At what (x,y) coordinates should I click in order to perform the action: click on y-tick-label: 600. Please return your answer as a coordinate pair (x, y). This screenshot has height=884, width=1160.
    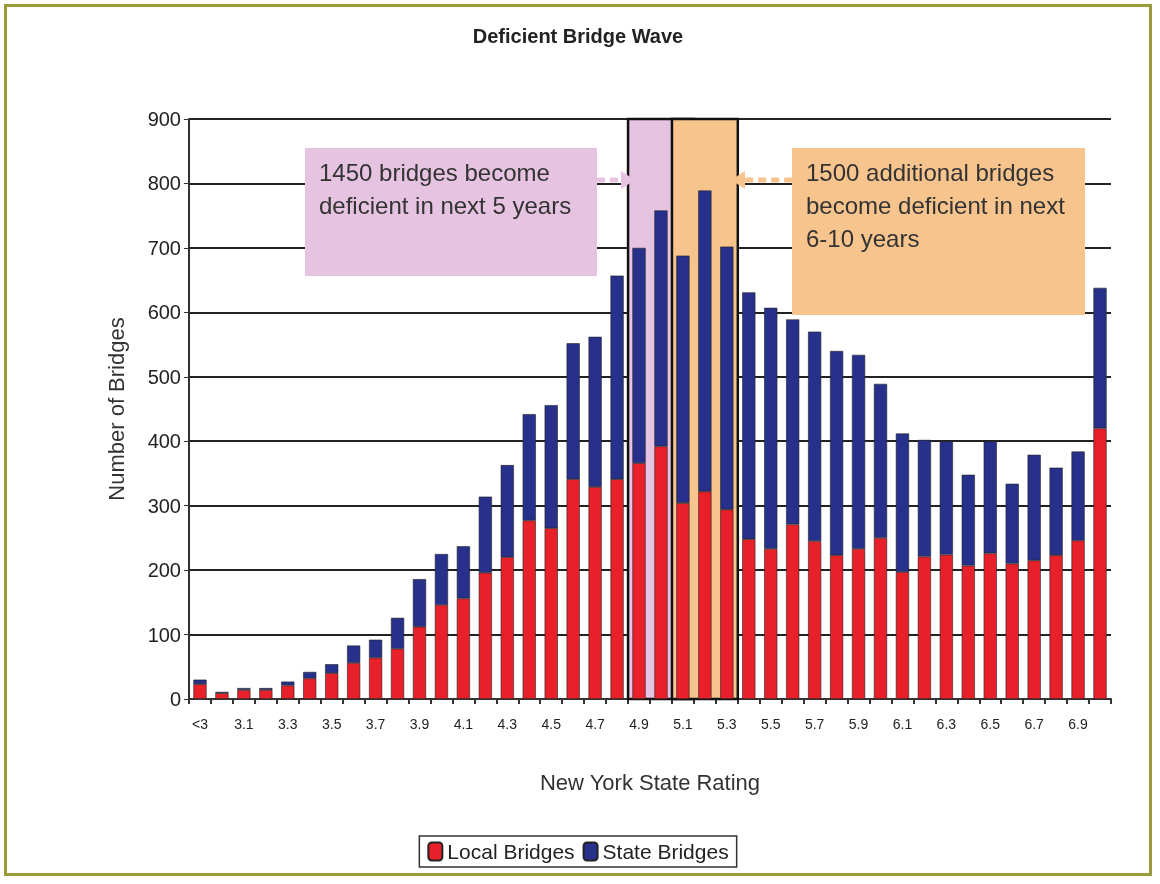
    Looking at the image, I should click on (164, 312).